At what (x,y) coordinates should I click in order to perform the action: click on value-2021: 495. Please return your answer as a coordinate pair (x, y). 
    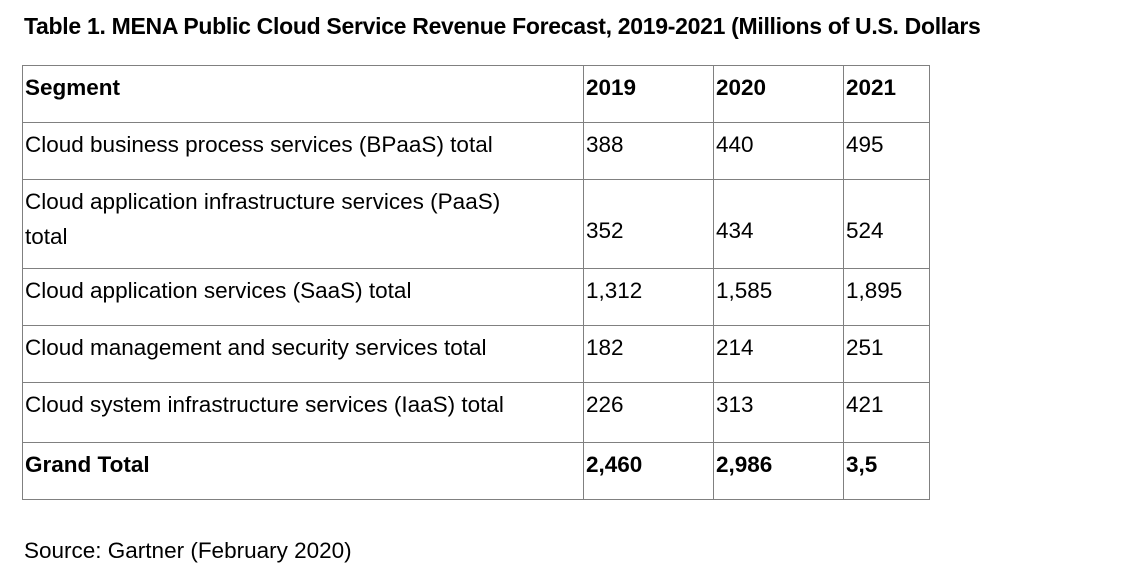
    Looking at the image, I should click on (886, 151).